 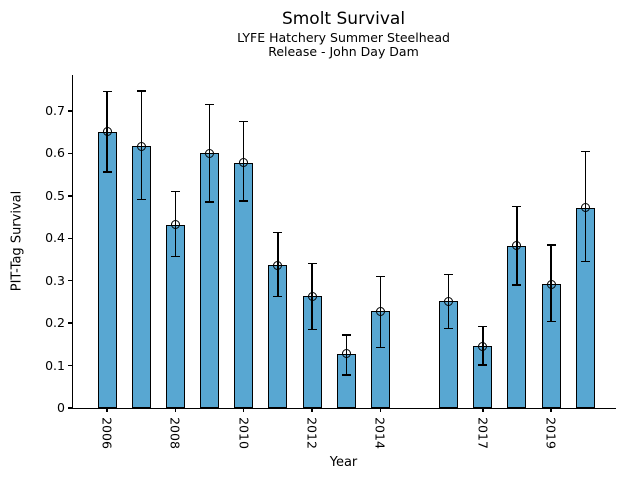 What do you see at coordinates (55, 238) in the screenshot?
I see `y-axis-tick-label: 0.4` at bounding box center [55, 238].